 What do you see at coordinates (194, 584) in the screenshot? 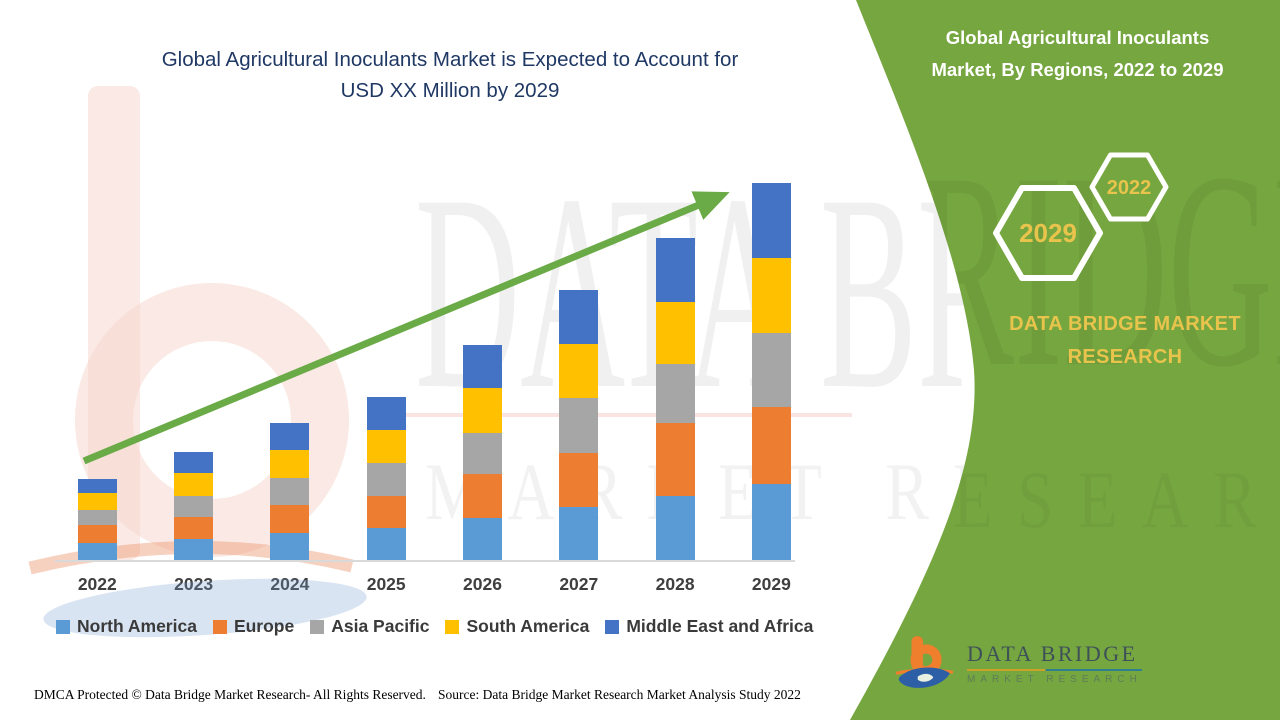
I see `x-axis-label-2023: 2023` at bounding box center [194, 584].